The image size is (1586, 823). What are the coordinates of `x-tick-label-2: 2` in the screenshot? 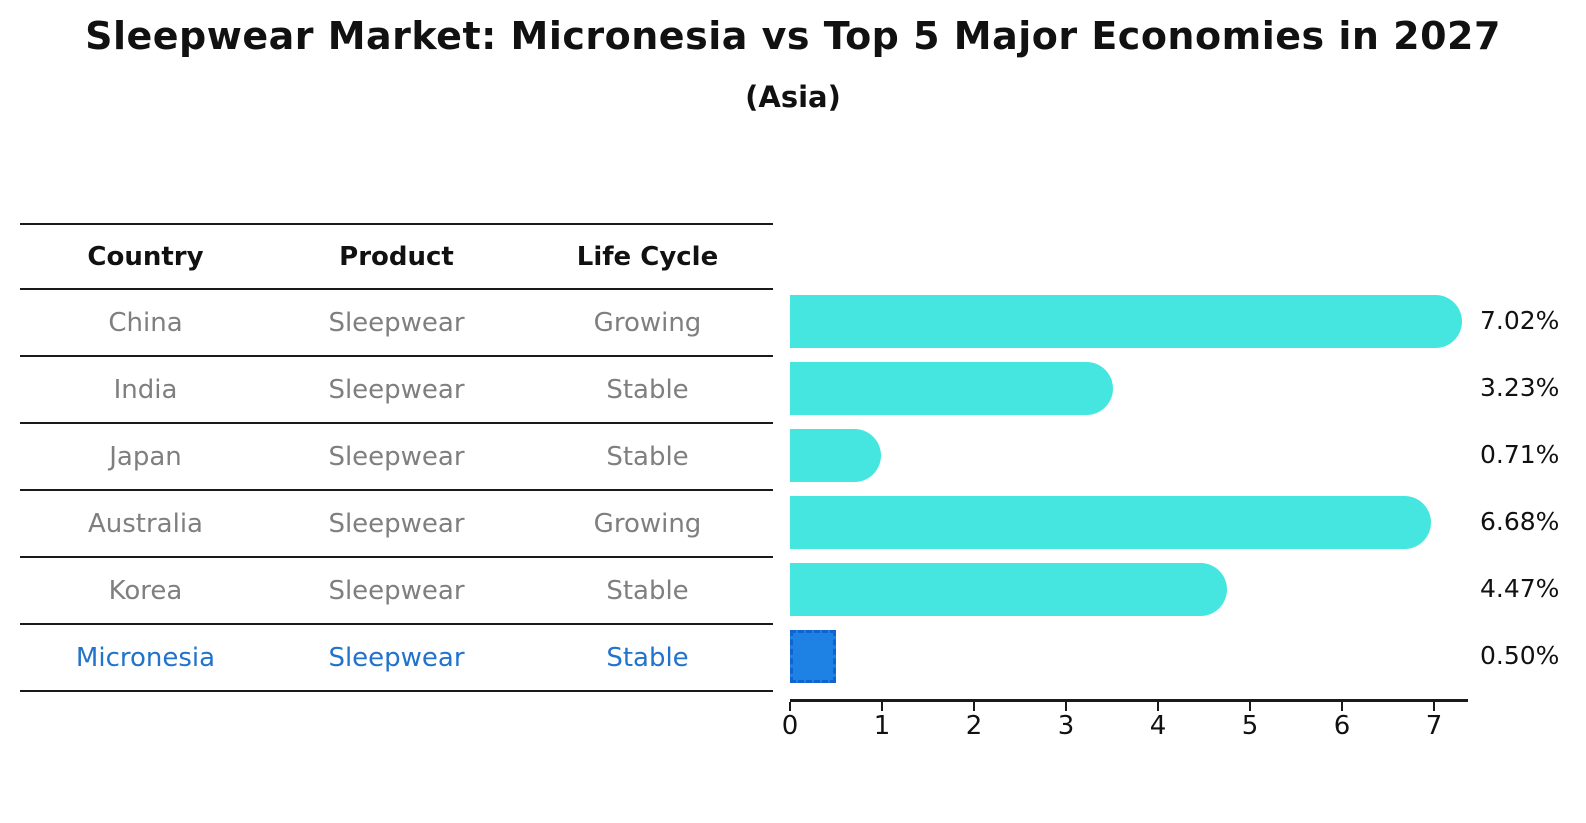 It's located at (974, 726).